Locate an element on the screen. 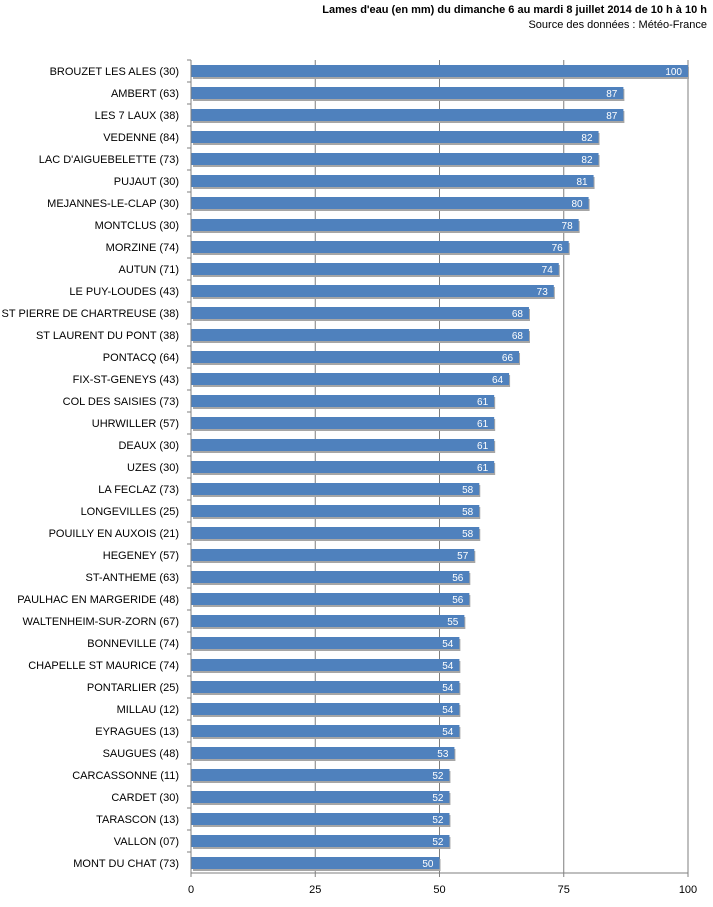 This screenshot has width=713, height=907. category-label: HEGENEY (57) is located at coordinates (141, 556).